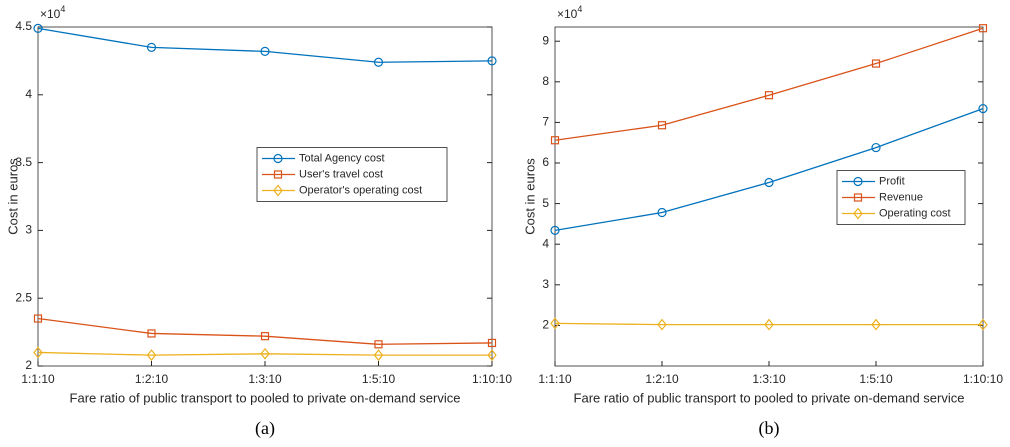 Image resolution: width=1010 pixels, height=447 pixels. I want to click on legend-label: Total Agency cost, so click(342, 158).